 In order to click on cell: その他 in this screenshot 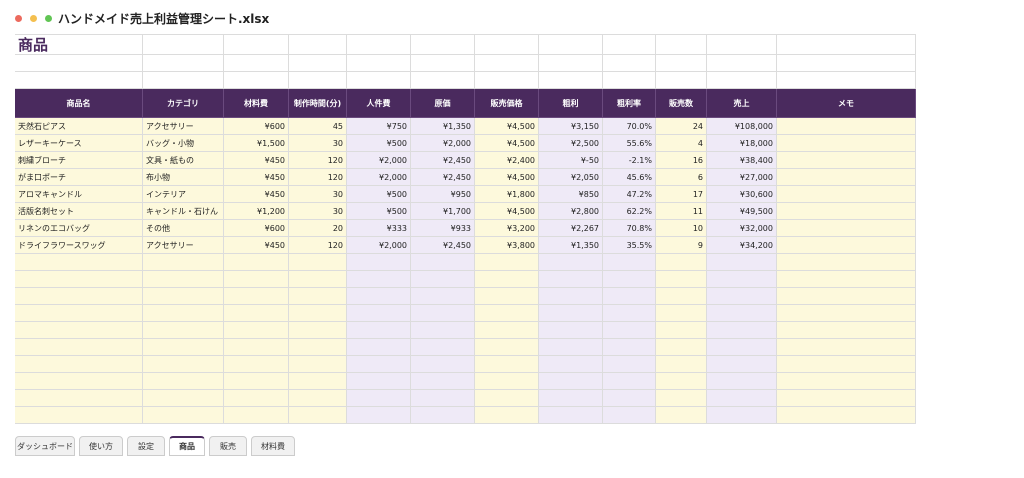, I will do `click(183, 228)`.